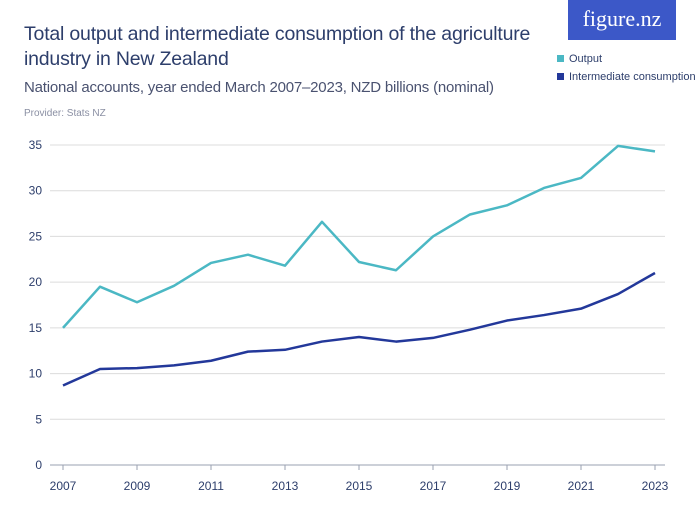  Describe the element at coordinates (655, 486) in the screenshot. I see `x-tick-label: 2023` at that location.